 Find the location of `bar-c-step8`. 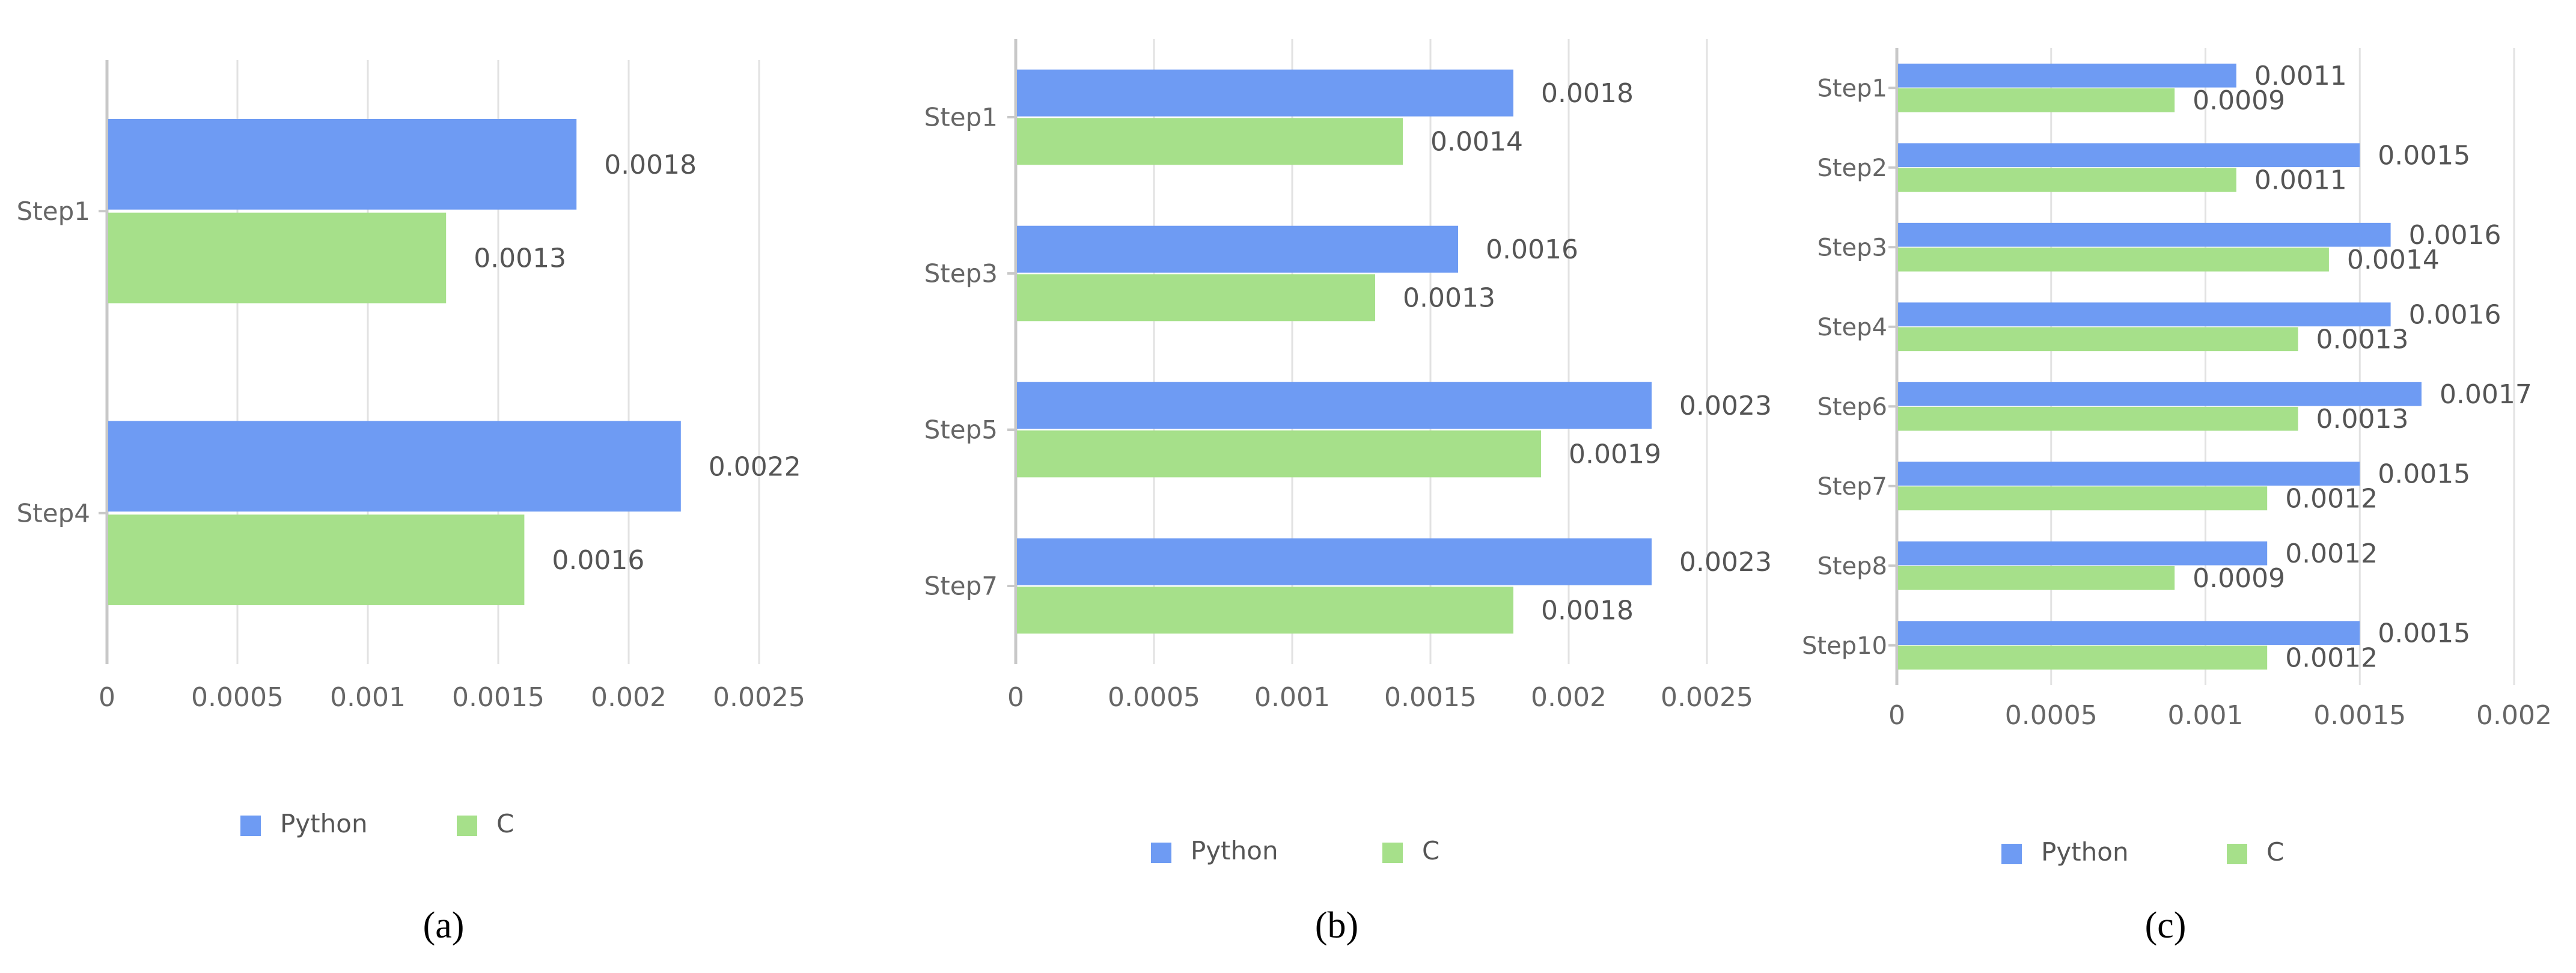

bar-c-step8 is located at coordinates (2036, 578).